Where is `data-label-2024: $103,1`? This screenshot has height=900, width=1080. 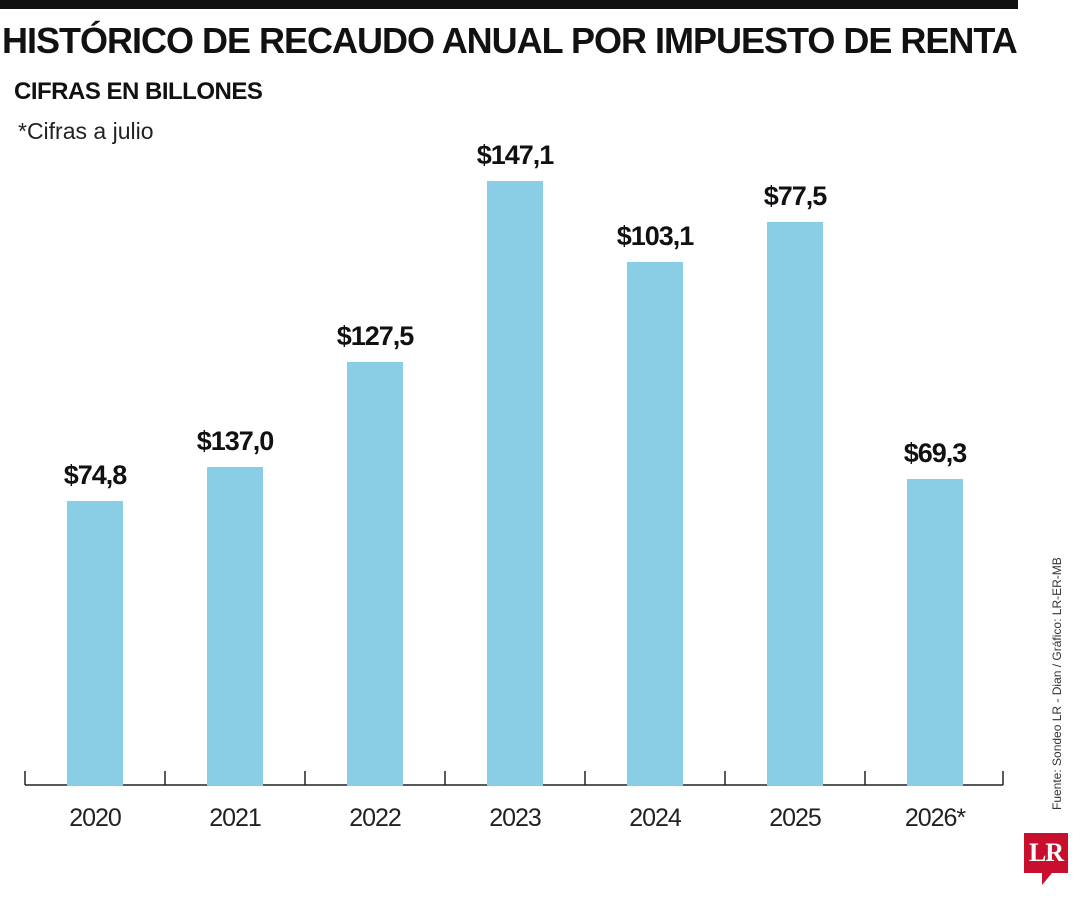
data-label-2024: $103,1 is located at coordinates (656, 236).